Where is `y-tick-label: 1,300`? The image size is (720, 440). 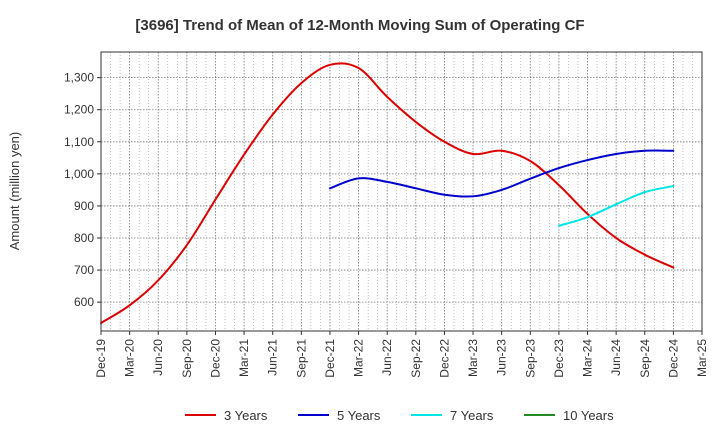 y-tick-label: 1,300 is located at coordinates (79, 78).